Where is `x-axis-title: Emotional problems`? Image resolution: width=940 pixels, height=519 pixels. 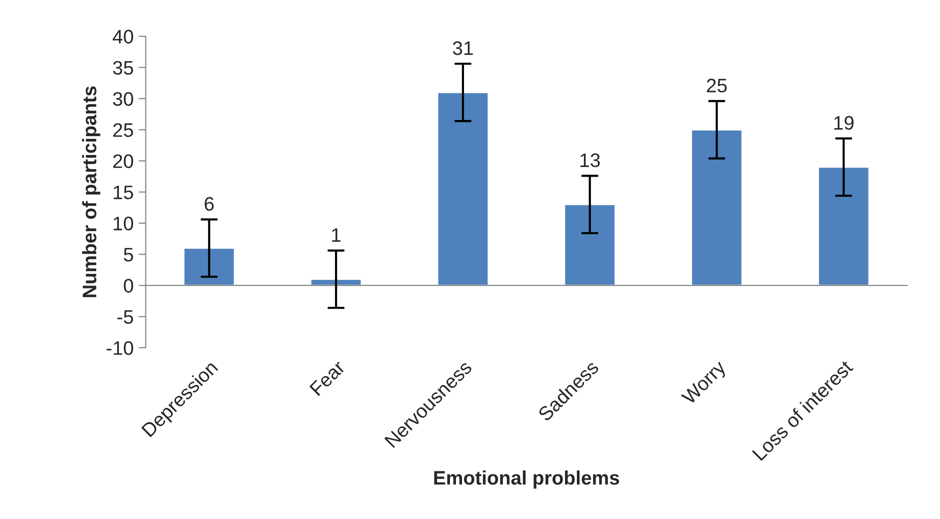
x-axis-title: Emotional problems is located at coordinates (527, 479).